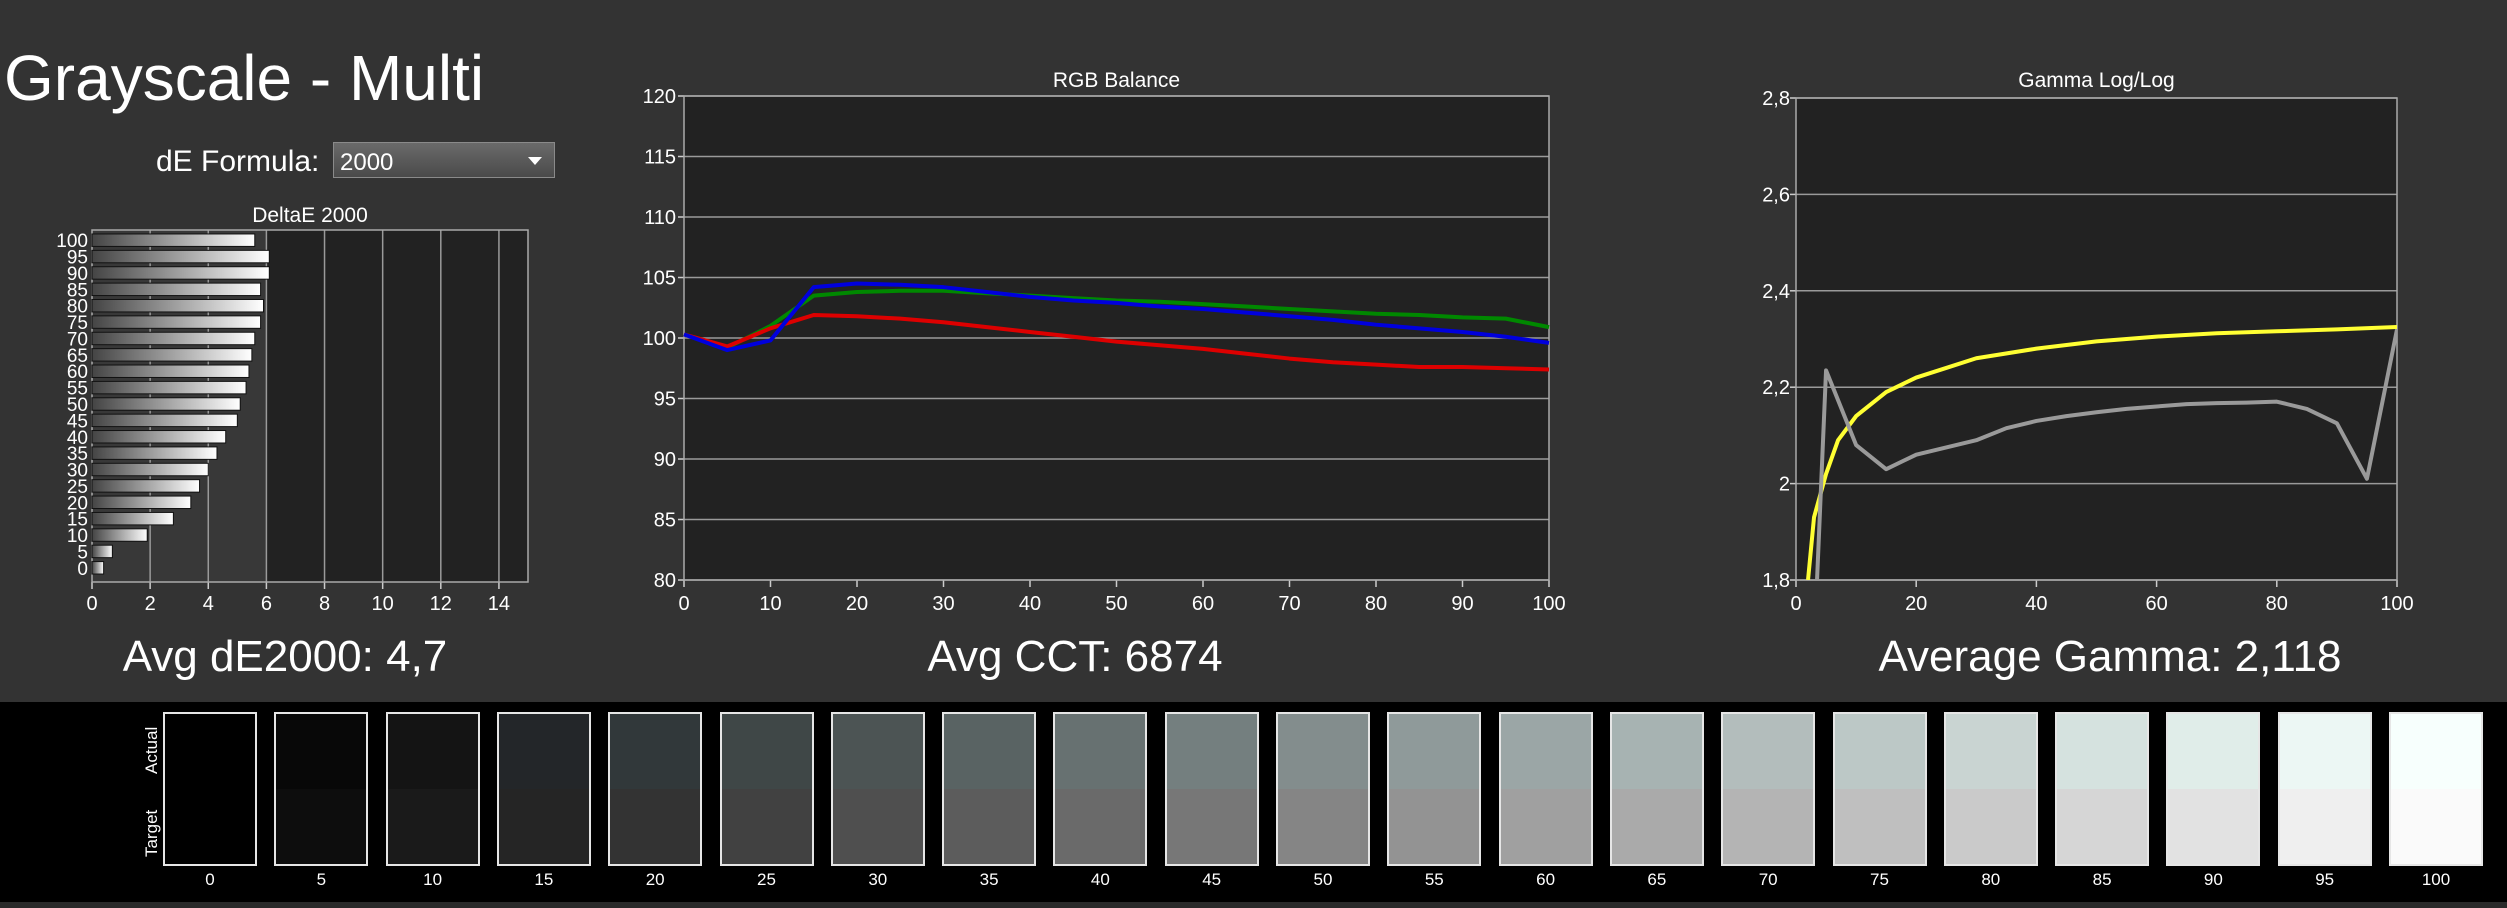  What do you see at coordinates (77, 274) in the screenshot?
I see `deltae-y-tick-label: 90` at bounding box center [77, 274].